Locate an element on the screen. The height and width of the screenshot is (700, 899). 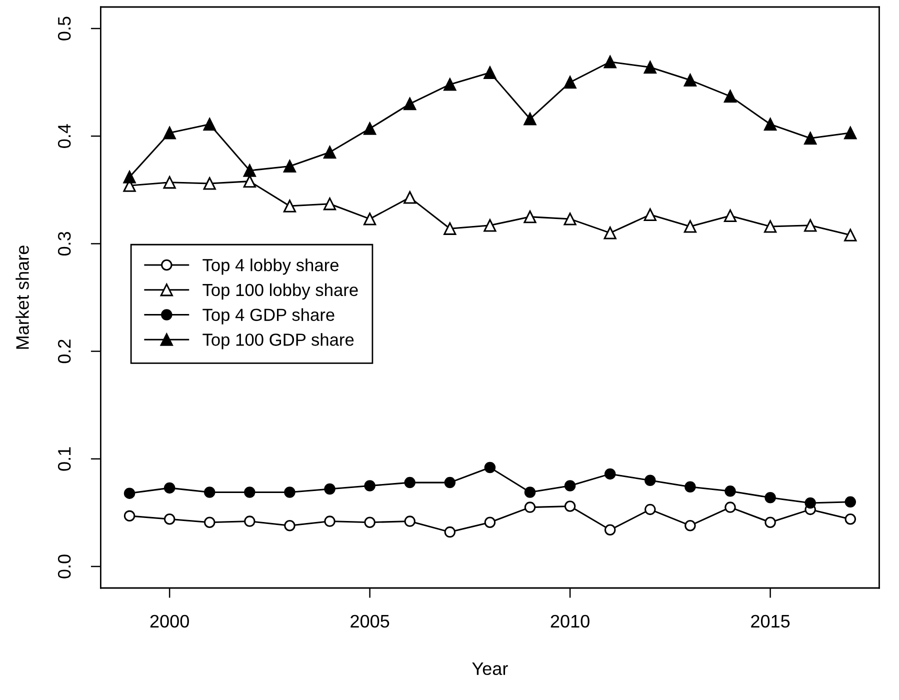
legend-label: Top 4 lobby share is located at coordinates (270, 266).